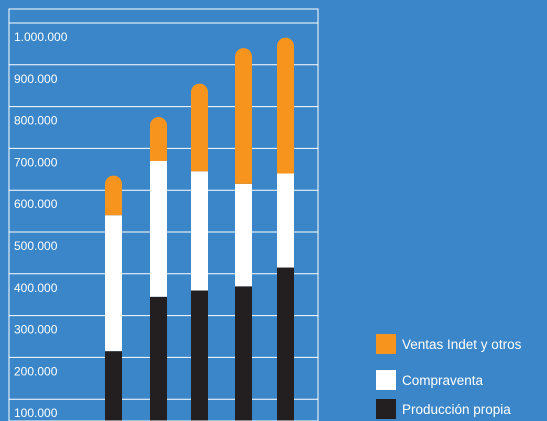 The height and width of the screenshot is (421, 547). What do you see at coordinates (36, 371) in the screenshot?
I see `y-tick-label: 200.000` at bounding box center [36, 371].